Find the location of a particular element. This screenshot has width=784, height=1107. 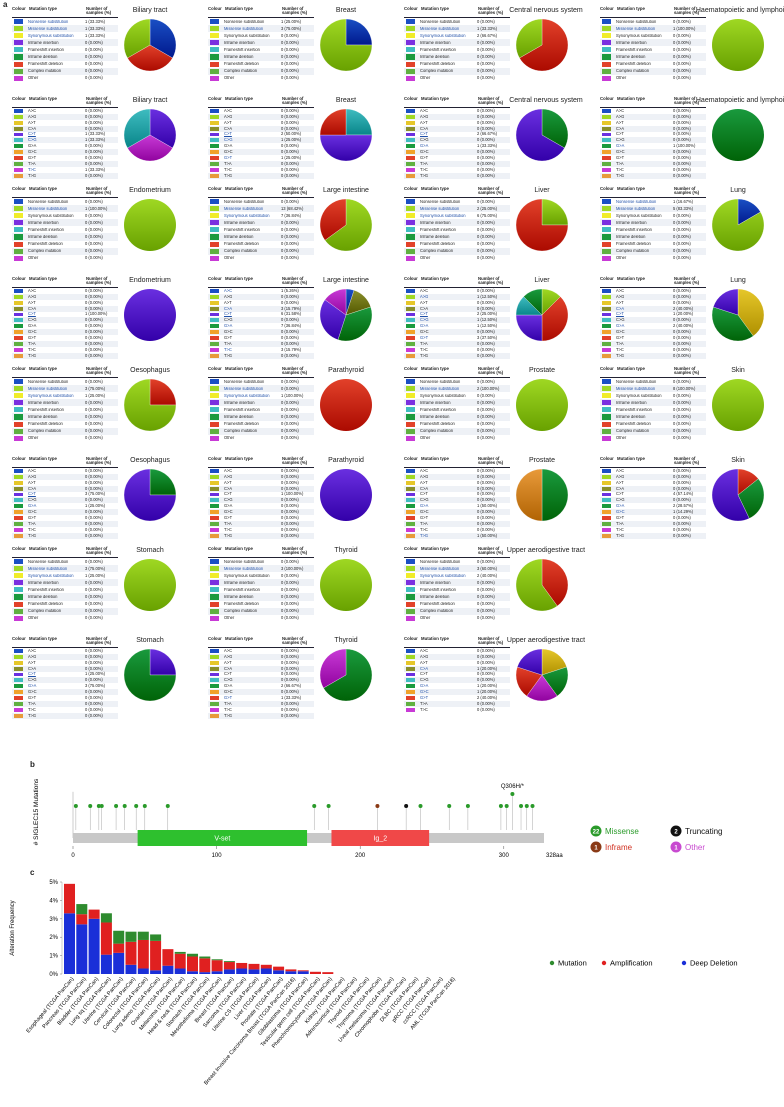

mutation-label: A>C is located at coordinates (228, 290).